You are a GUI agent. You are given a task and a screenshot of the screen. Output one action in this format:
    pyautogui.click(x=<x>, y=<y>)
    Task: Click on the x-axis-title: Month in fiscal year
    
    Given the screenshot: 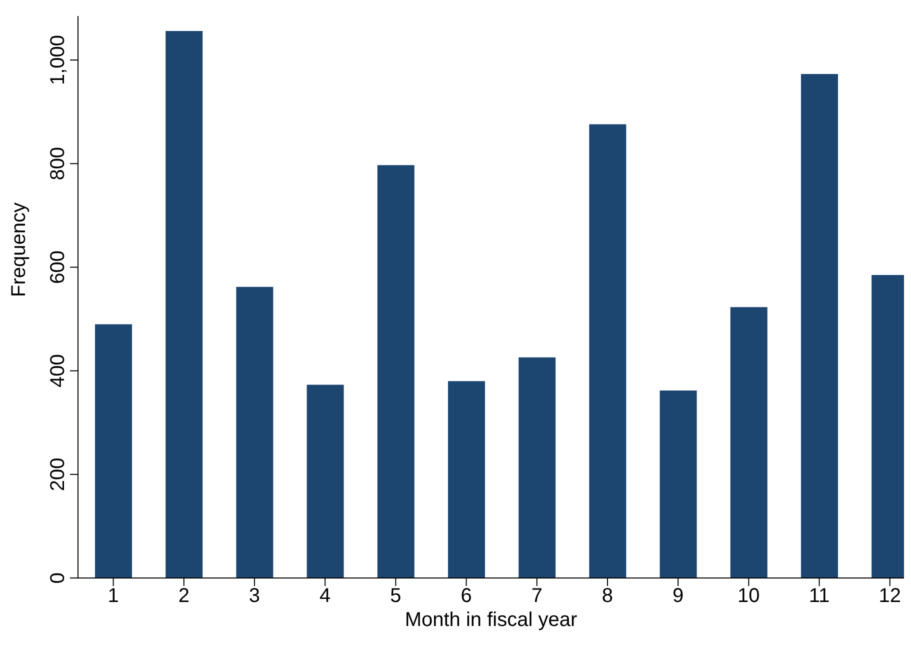 What is the action you would take?
    pyautogui.click(x=491, y=620)
    